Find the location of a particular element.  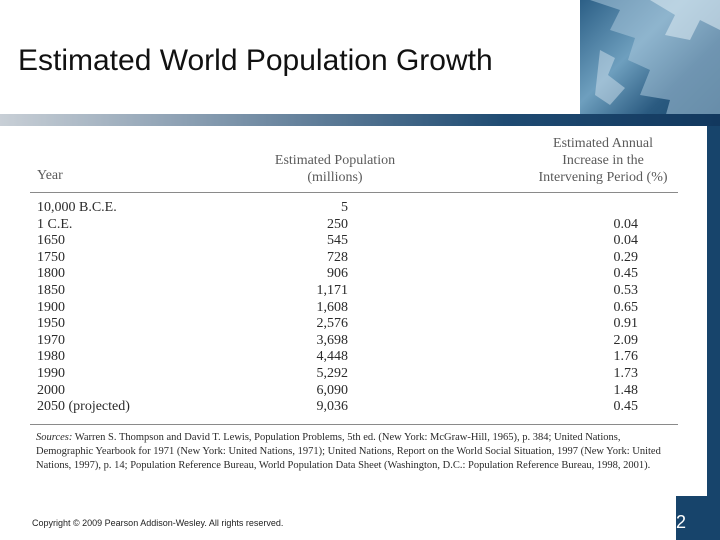

cell-population: 250 is located at coordinates (337, 224).